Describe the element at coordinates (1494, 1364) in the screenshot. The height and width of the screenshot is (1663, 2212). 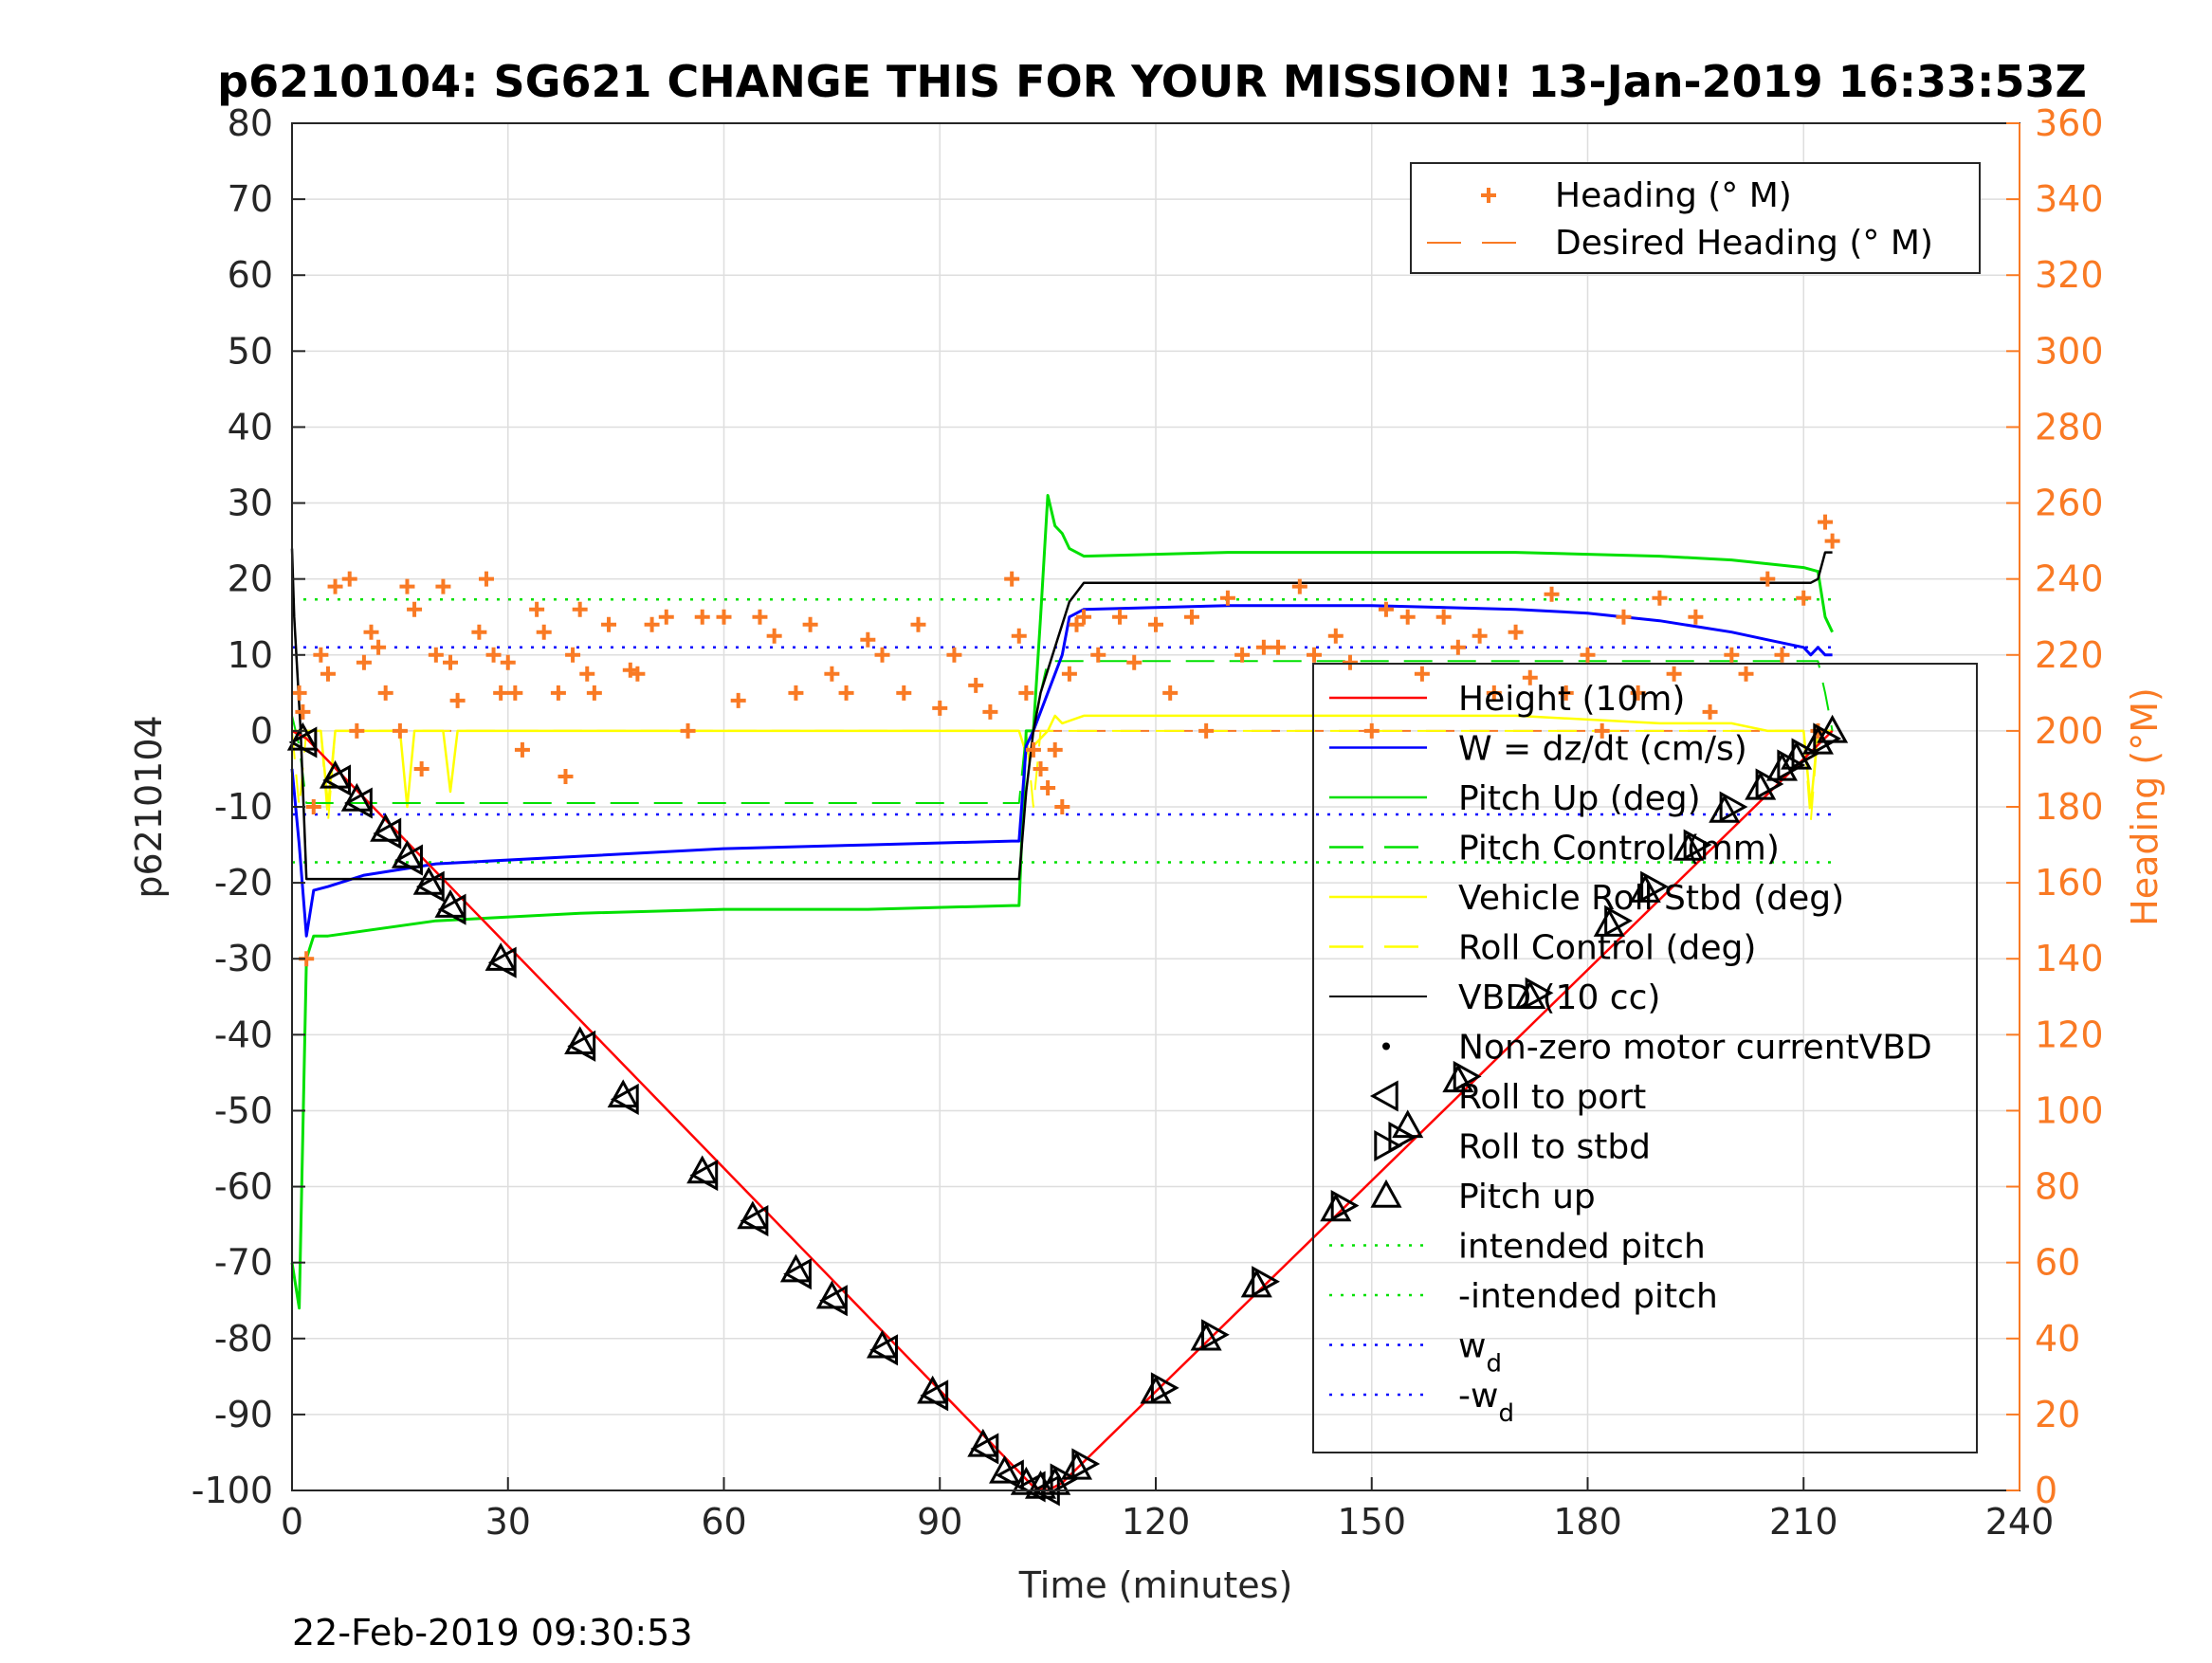
I see `legend-subscript: d` at that location.